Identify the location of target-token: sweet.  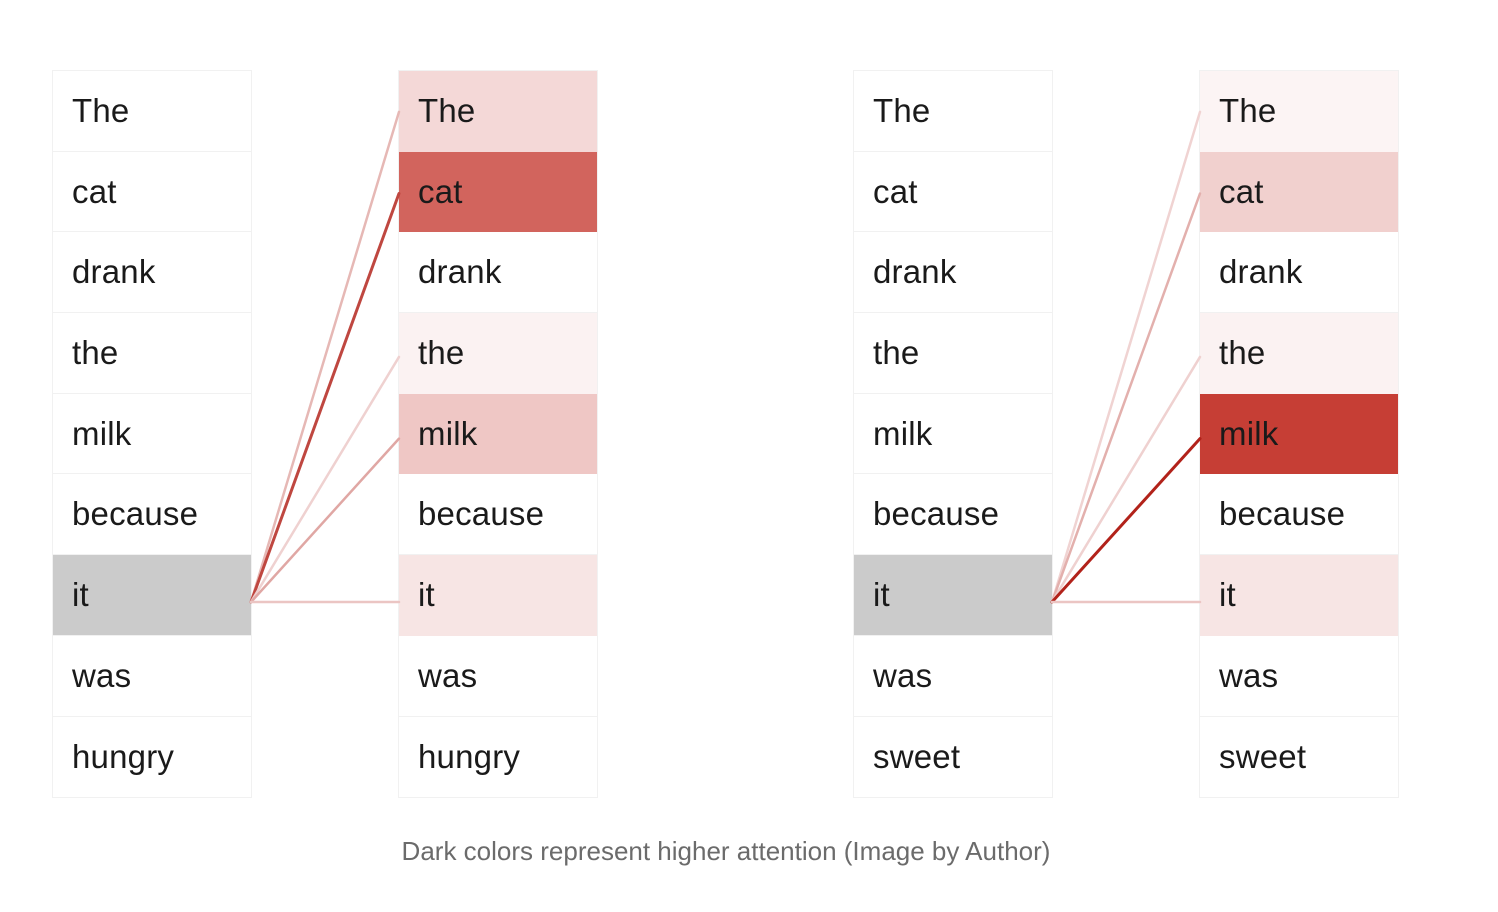
(1299, 757).